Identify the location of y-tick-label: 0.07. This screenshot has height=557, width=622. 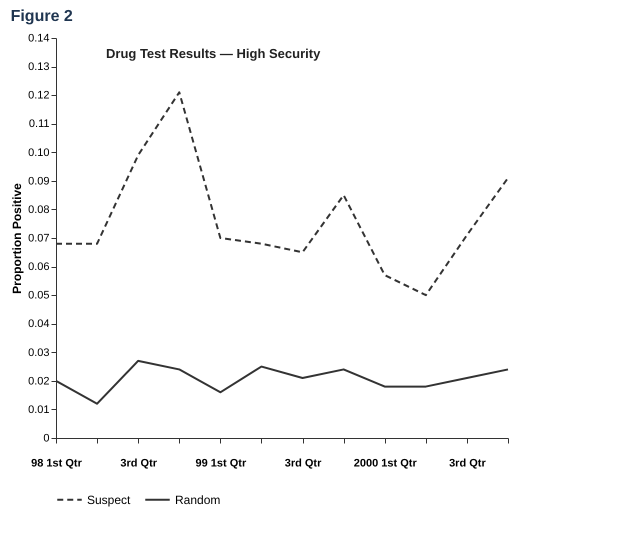
(39, 238).